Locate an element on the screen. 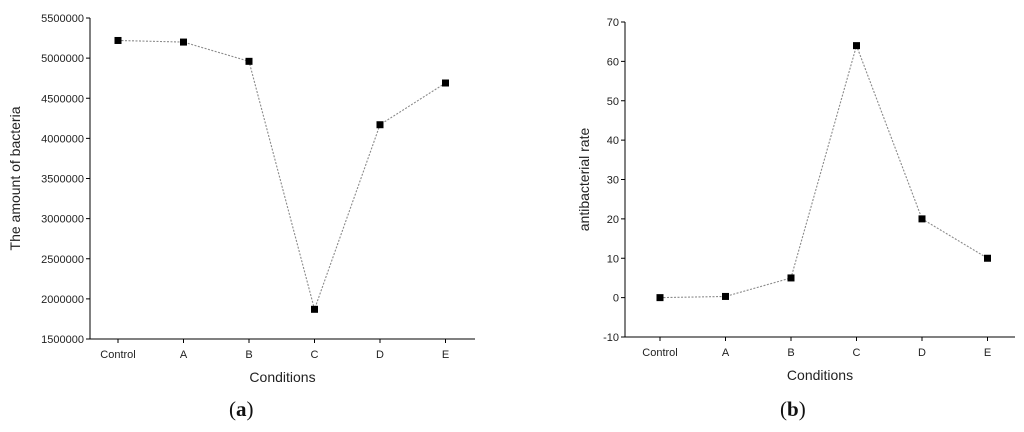  panel-b-letter: b is located at coordinates (793, 409).